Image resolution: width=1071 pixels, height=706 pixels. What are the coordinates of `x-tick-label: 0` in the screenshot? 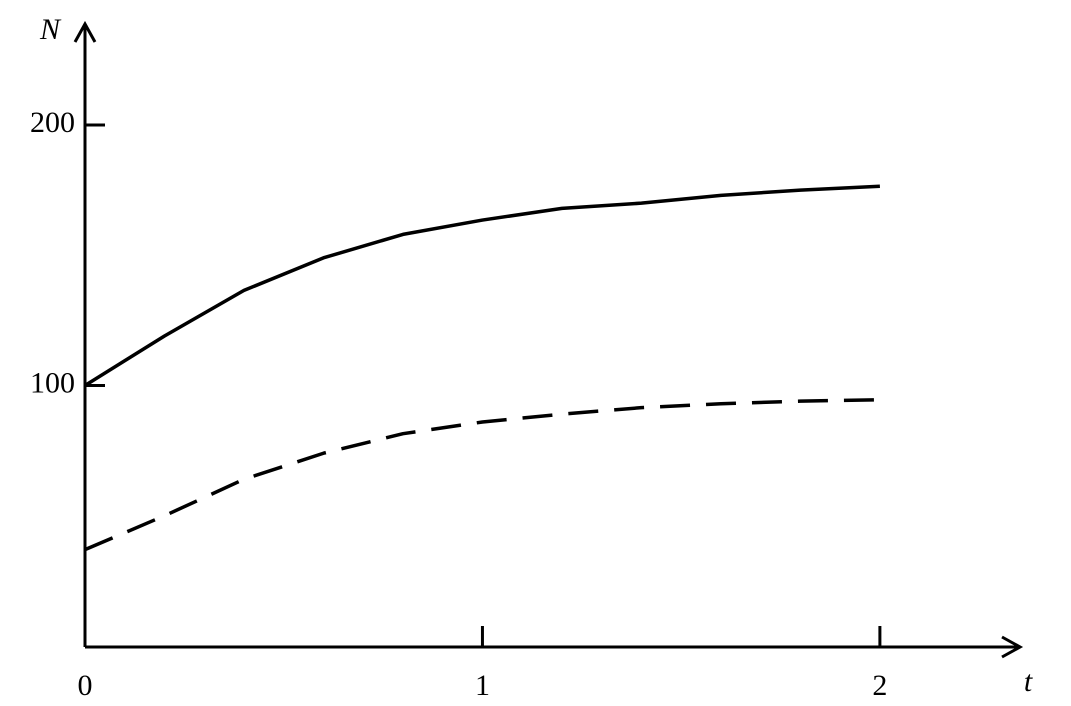 It's located at (85, 685).